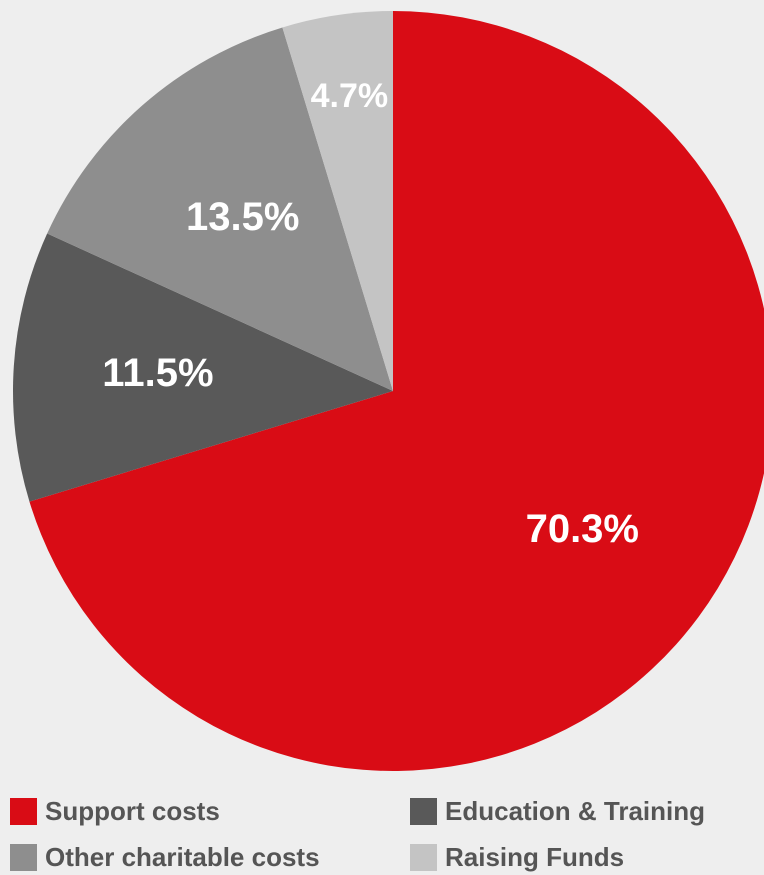 The height and width of the screenshot is (875, 764). Describe the element at coordinates (132, 810) in the screenshot. I see `legend-label: Support costs` at that location.